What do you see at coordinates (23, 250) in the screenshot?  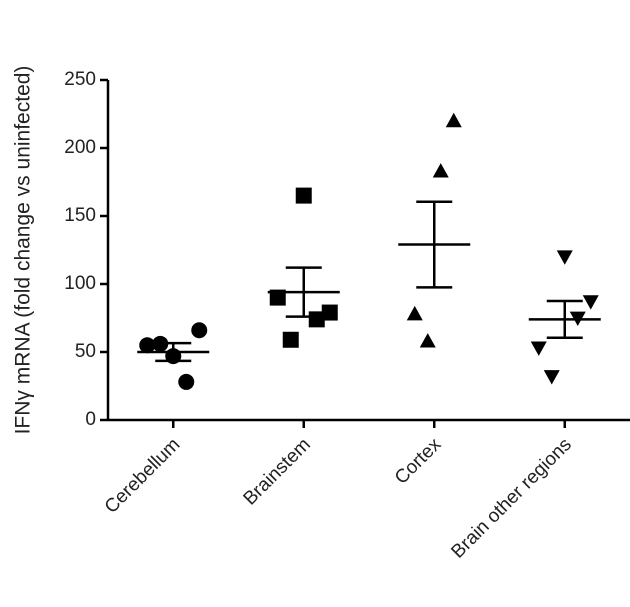 I see `y-axis-label: IFNγ mRNA (fold change vs uninfected)` at bounding box center [23, 250].